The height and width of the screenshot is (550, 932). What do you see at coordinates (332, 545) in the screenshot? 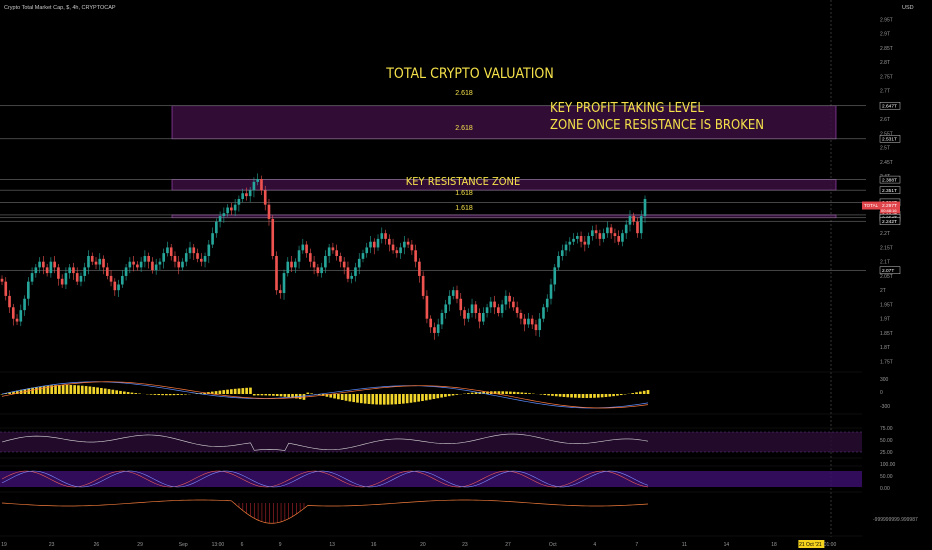
I see `x-tick-label: 13` at bounding box center [332, 545].